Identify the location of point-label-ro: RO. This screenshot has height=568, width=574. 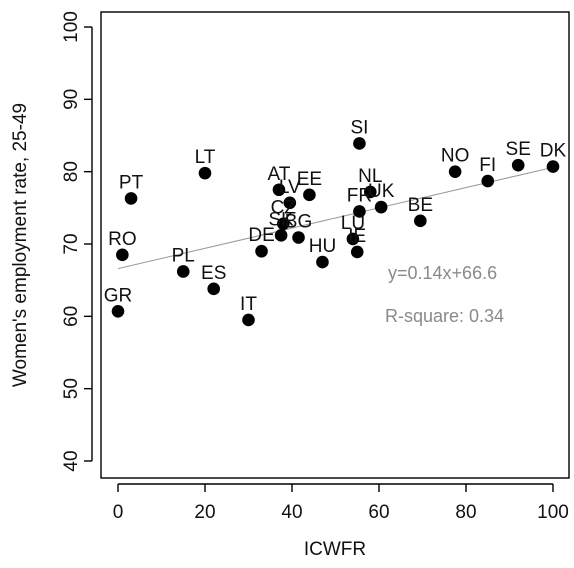
(122, 239).